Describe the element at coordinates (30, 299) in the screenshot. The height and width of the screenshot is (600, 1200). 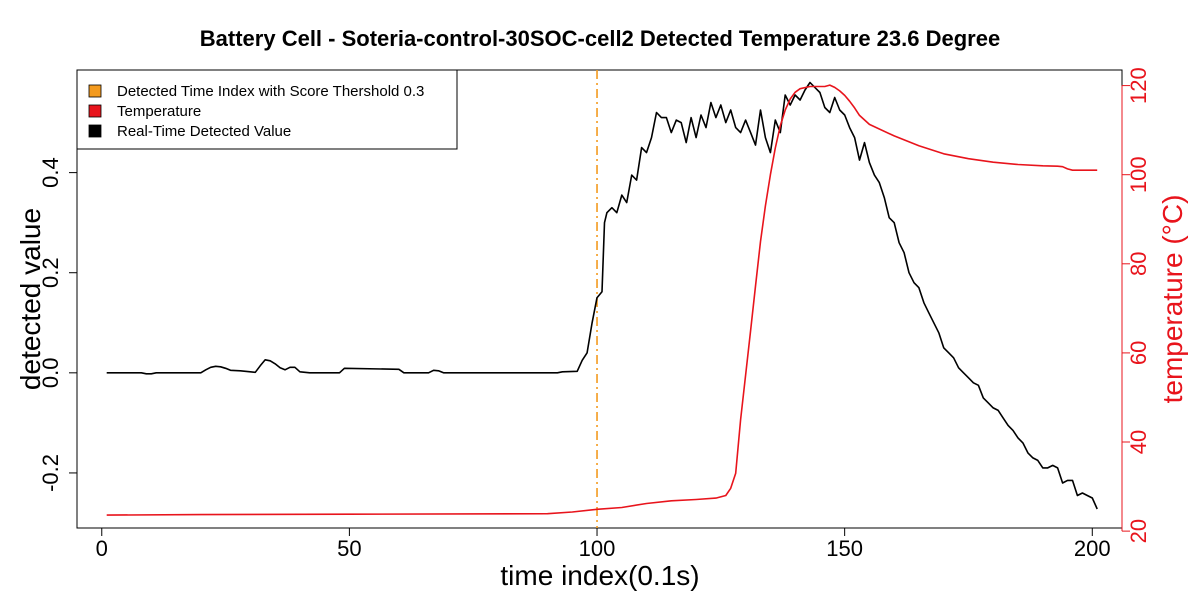
I see `y-axis-left-label: detected value` at that location.